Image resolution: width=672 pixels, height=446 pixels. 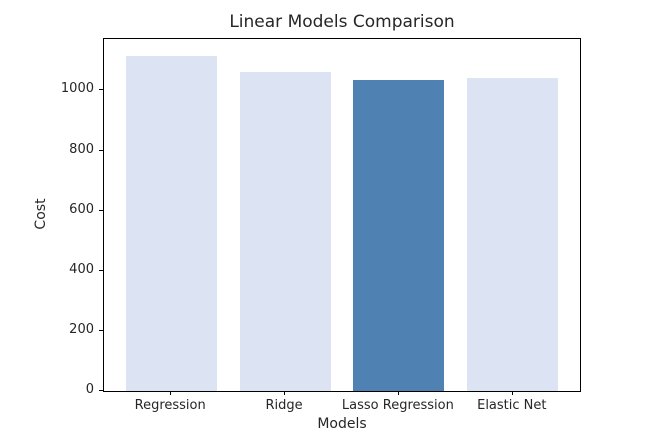 I want to click on y-tick-label: 0, so click(x=89, y=389).